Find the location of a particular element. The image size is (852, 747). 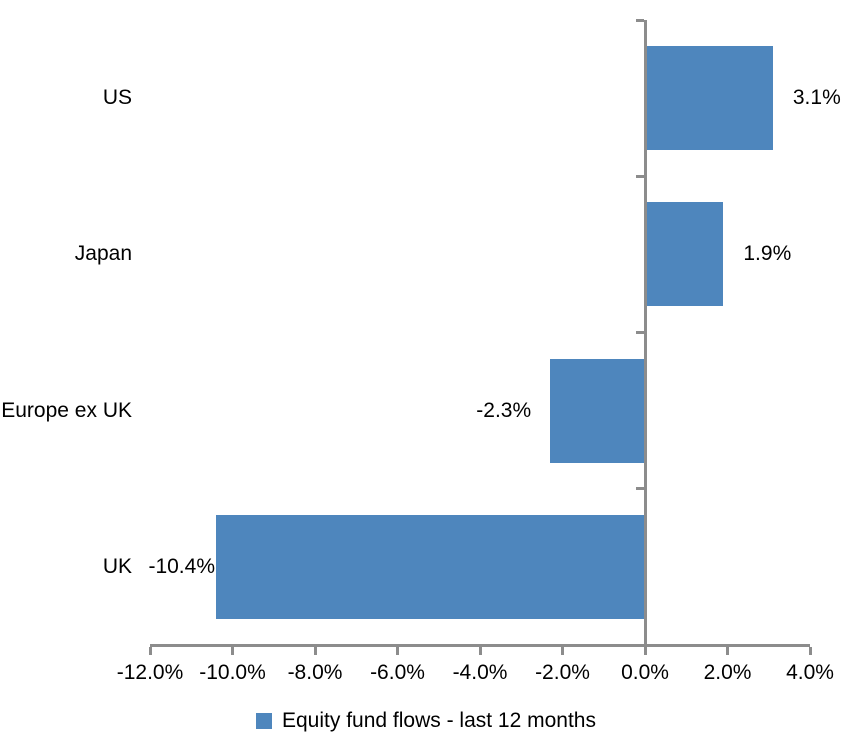

category-label: UK is located at coordinates (117, 566).